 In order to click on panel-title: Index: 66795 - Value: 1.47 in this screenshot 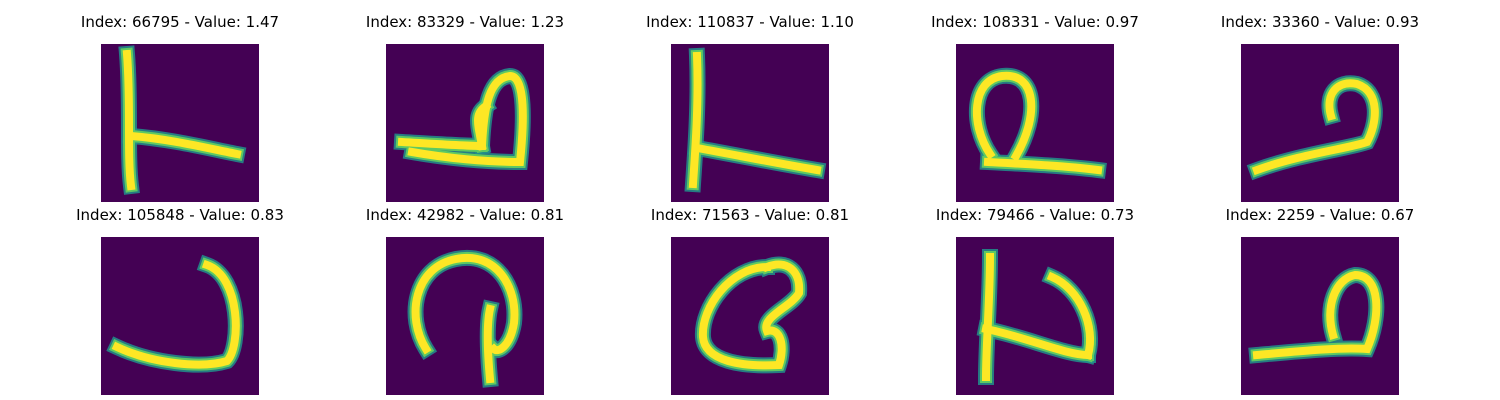, I will do `click(180, 22)`.